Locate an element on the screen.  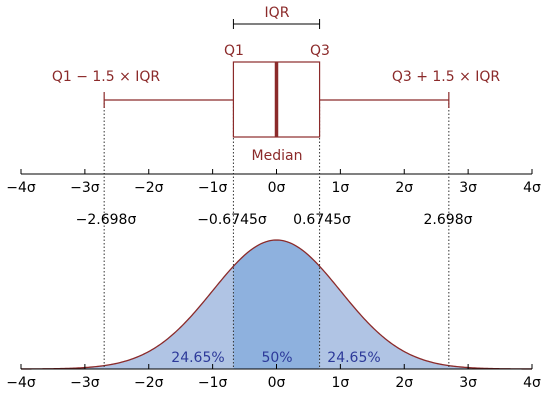
tick-label-top-1: −3σ is located at coordinates (85, 188).